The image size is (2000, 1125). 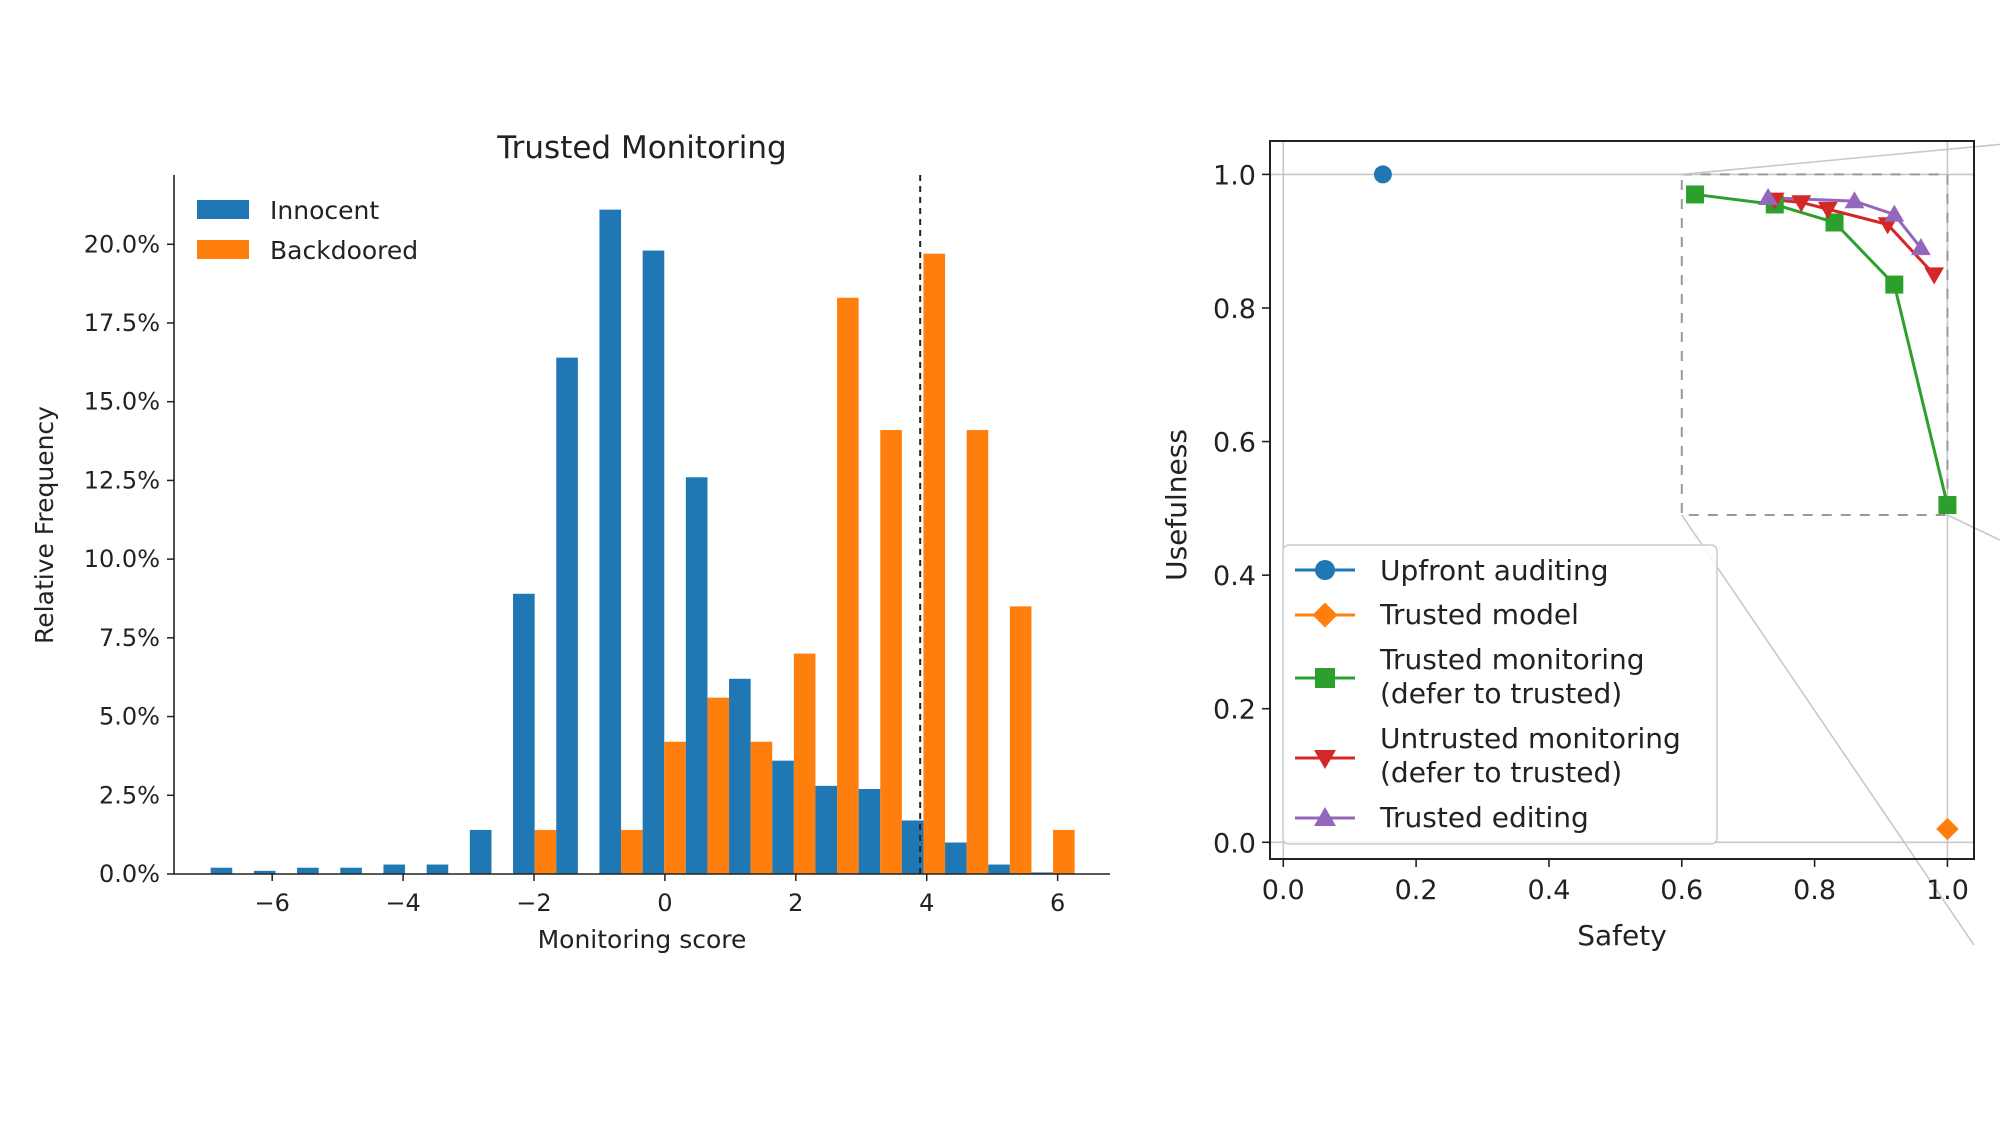 What do you see at coordinates (223, 249) in the screenshot?
I see `legend-swatch-backdoored` at bounding box center [223, 249].